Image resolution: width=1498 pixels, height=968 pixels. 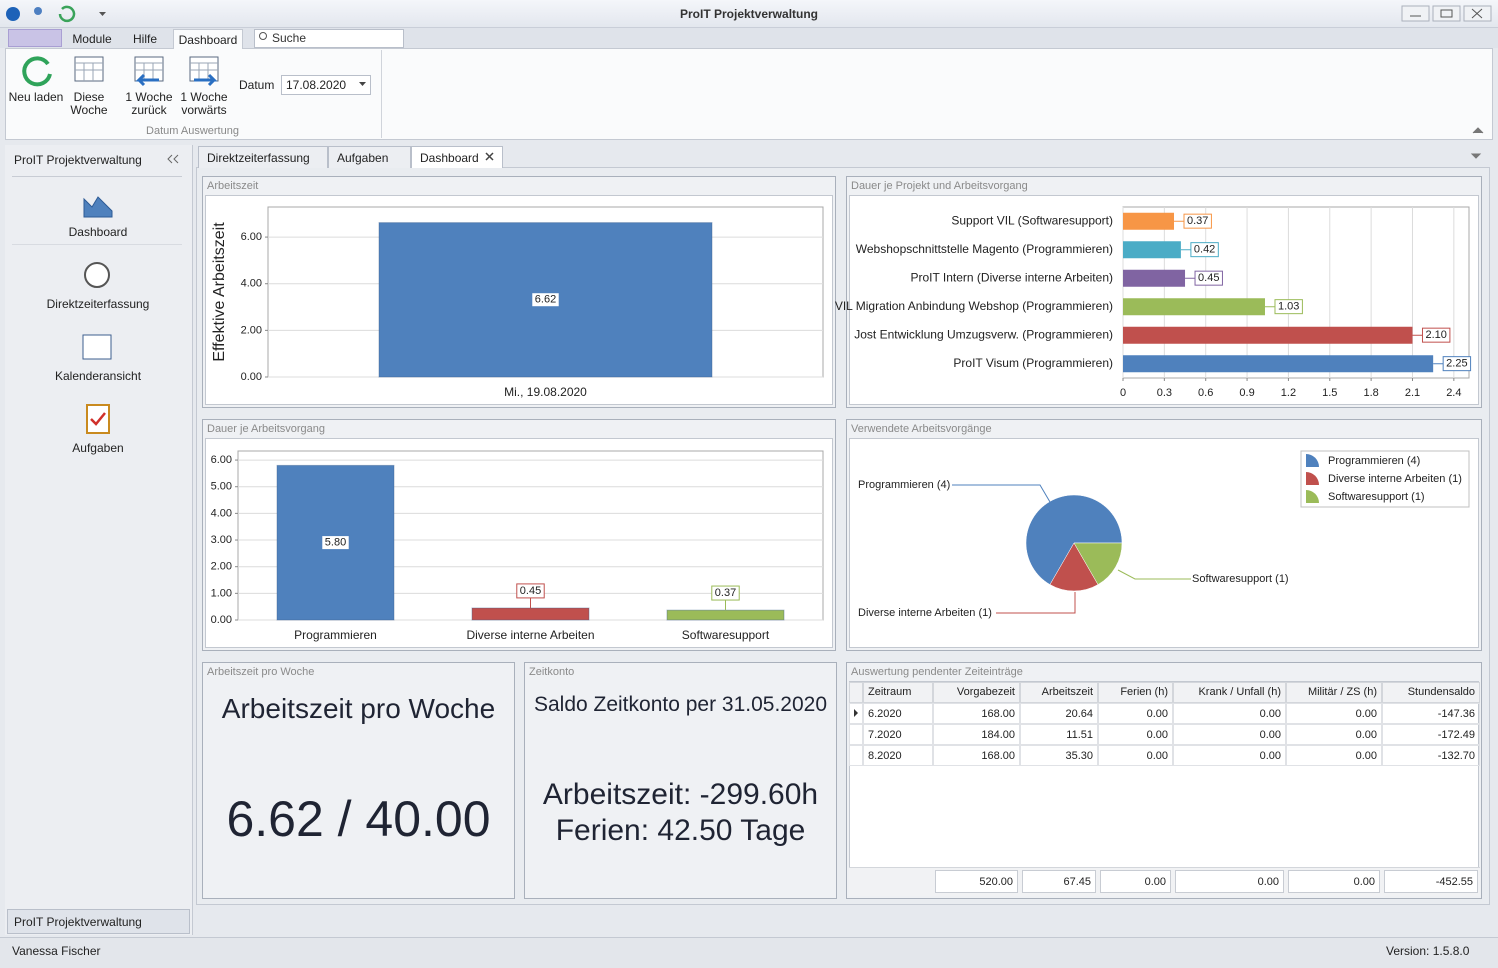 I want to click on ribbon-tab: Hilfe, so click(x=144, y=39).